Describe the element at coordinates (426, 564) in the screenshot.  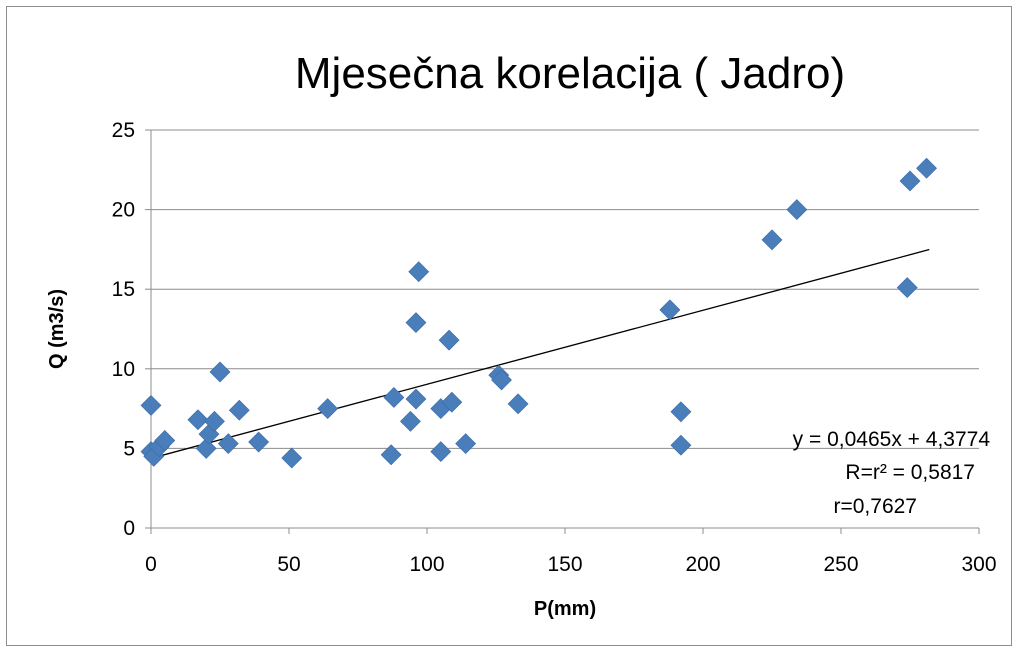
I see `x-tick-label: 100` at that location.